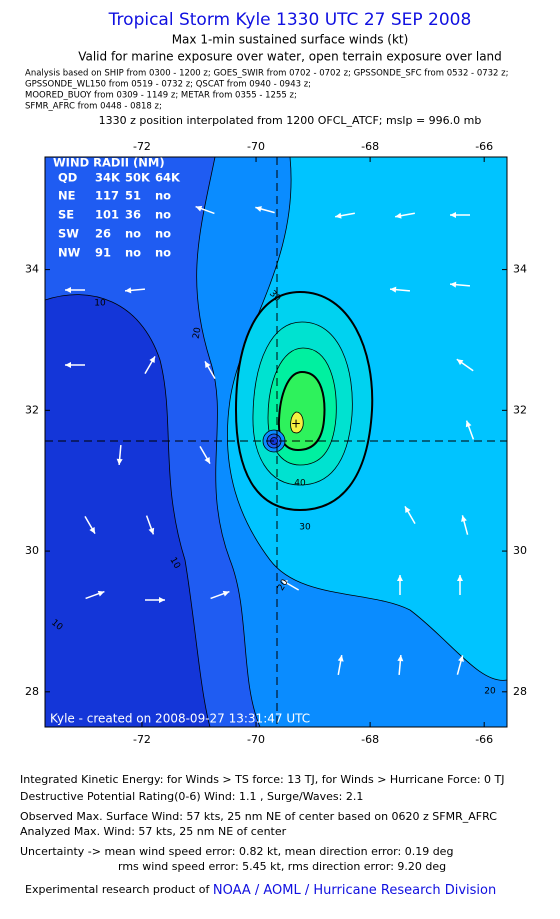  Describe the element at coordinates (138, 178) in the screenshot. I see `wind-radii-header: 50K` at that location.